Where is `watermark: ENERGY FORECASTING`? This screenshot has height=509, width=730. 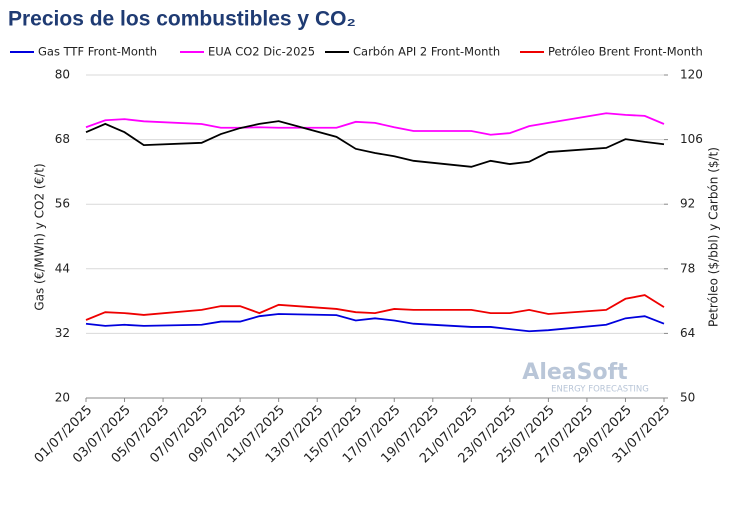 watermark: ENERGY FORECASTING is located at coordinates (600, 390).